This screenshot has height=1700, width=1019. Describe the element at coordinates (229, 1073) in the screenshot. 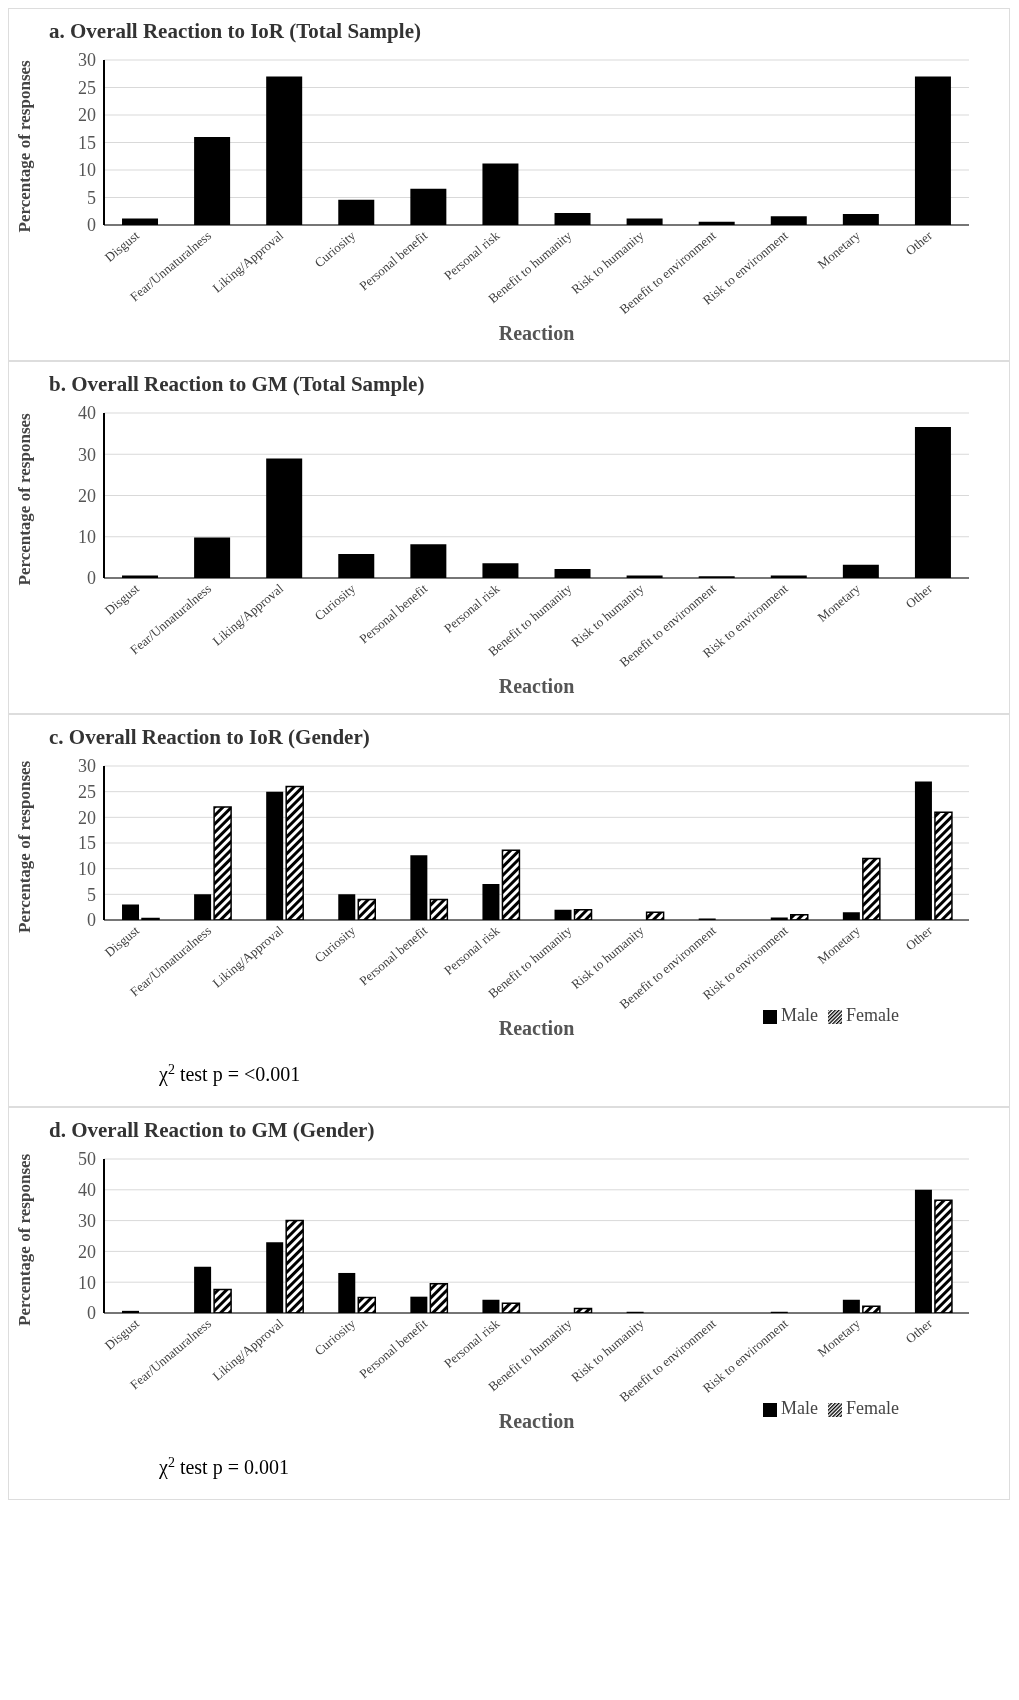

I see `text: χ$^{2}$ test p = <0.001` at that location.